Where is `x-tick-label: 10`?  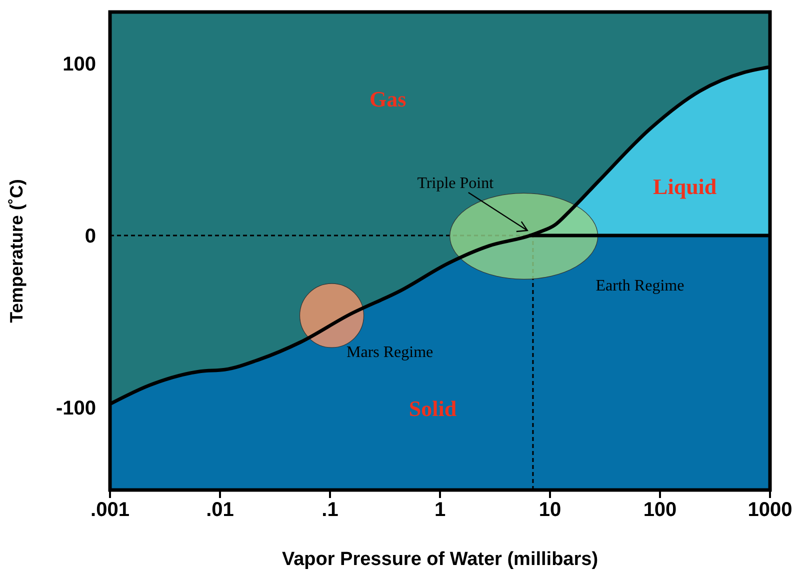
x-tick-label: 10 is located at coordinates (550, 510).